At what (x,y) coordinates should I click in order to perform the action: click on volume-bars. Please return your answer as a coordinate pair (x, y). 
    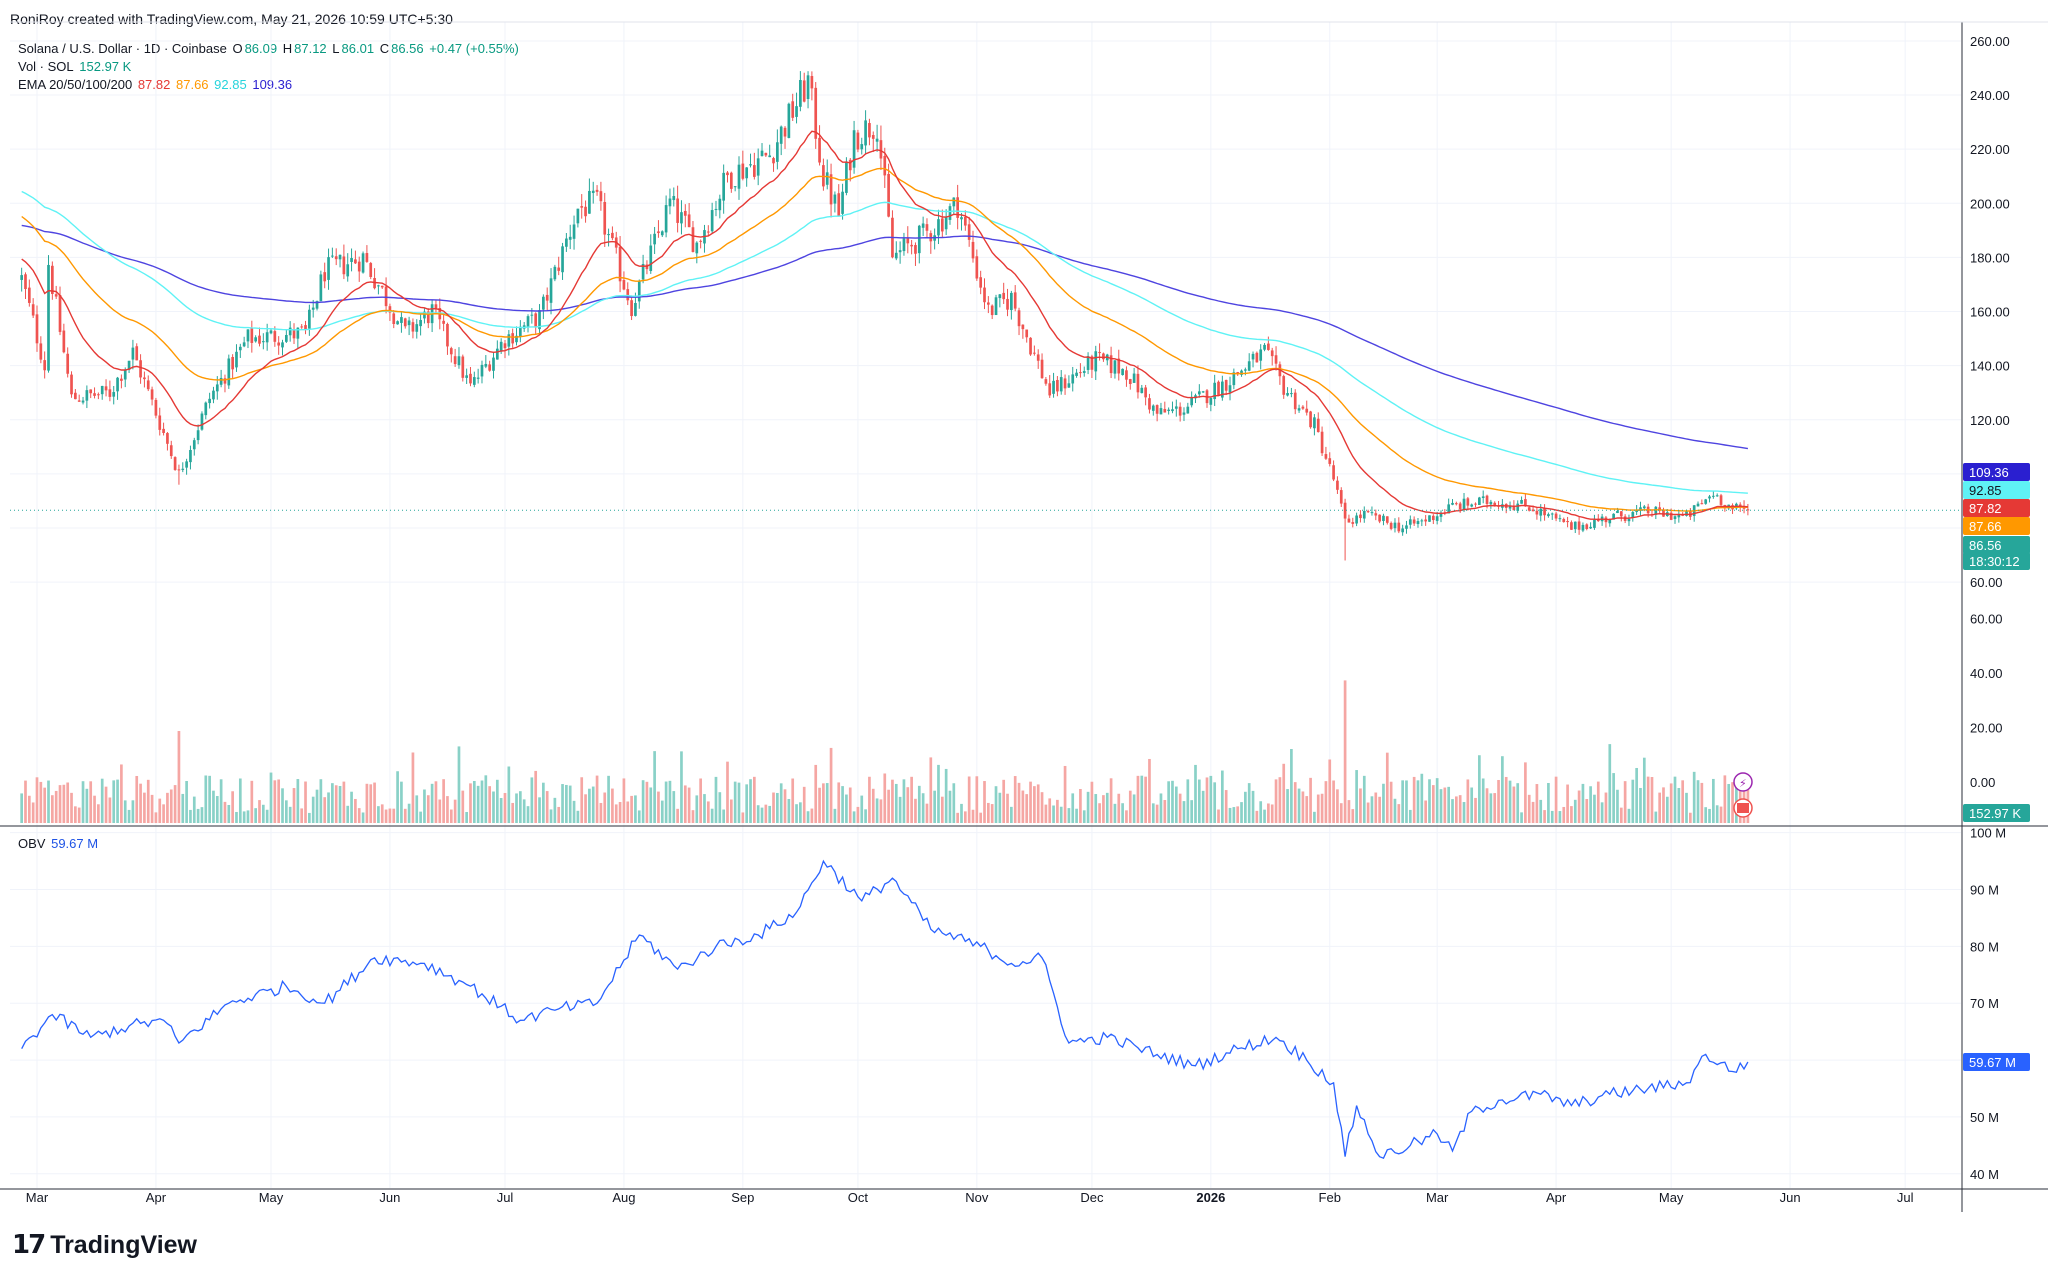
    Looking at the image, I should click on (885, 751).